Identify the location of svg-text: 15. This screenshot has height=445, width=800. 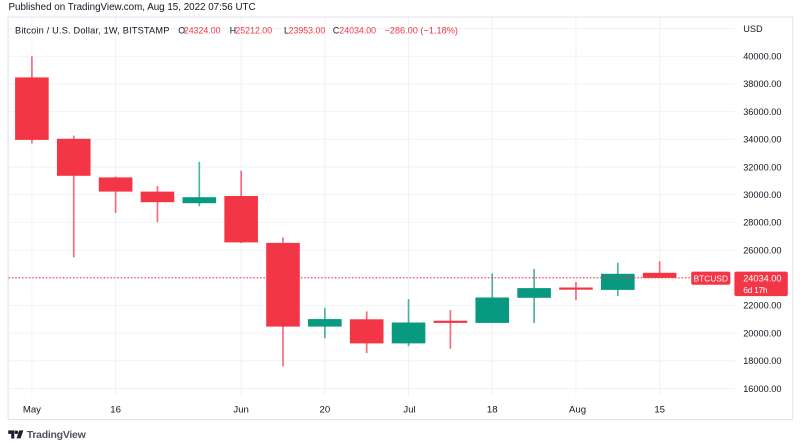
(659, 409).